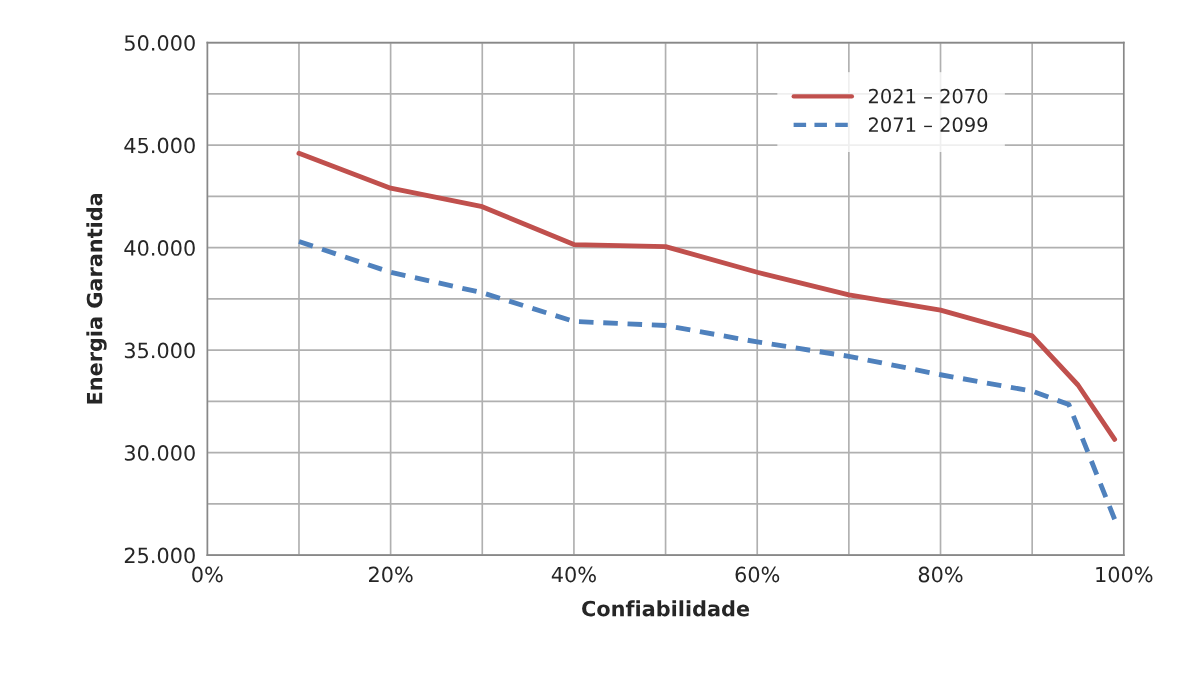  Describe the element at coordinates (207, 574) in the screenshot. I see `x-tick-label: 0%` at that location.